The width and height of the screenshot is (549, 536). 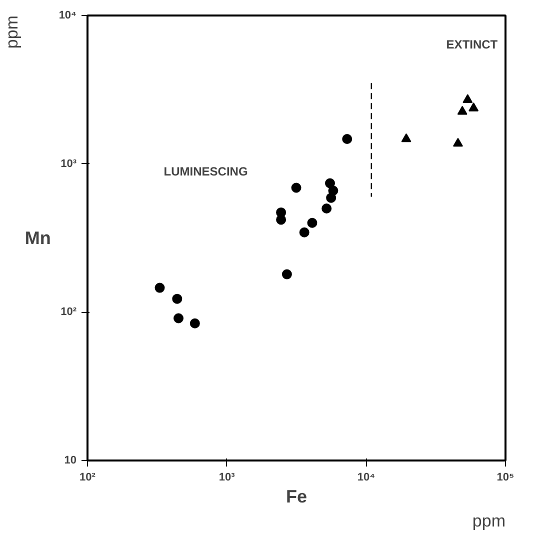 What do you see at coordinates (68, 312) in the screenshot?
I see `y-tick-label: 10²` at bounding box center [68, 312].